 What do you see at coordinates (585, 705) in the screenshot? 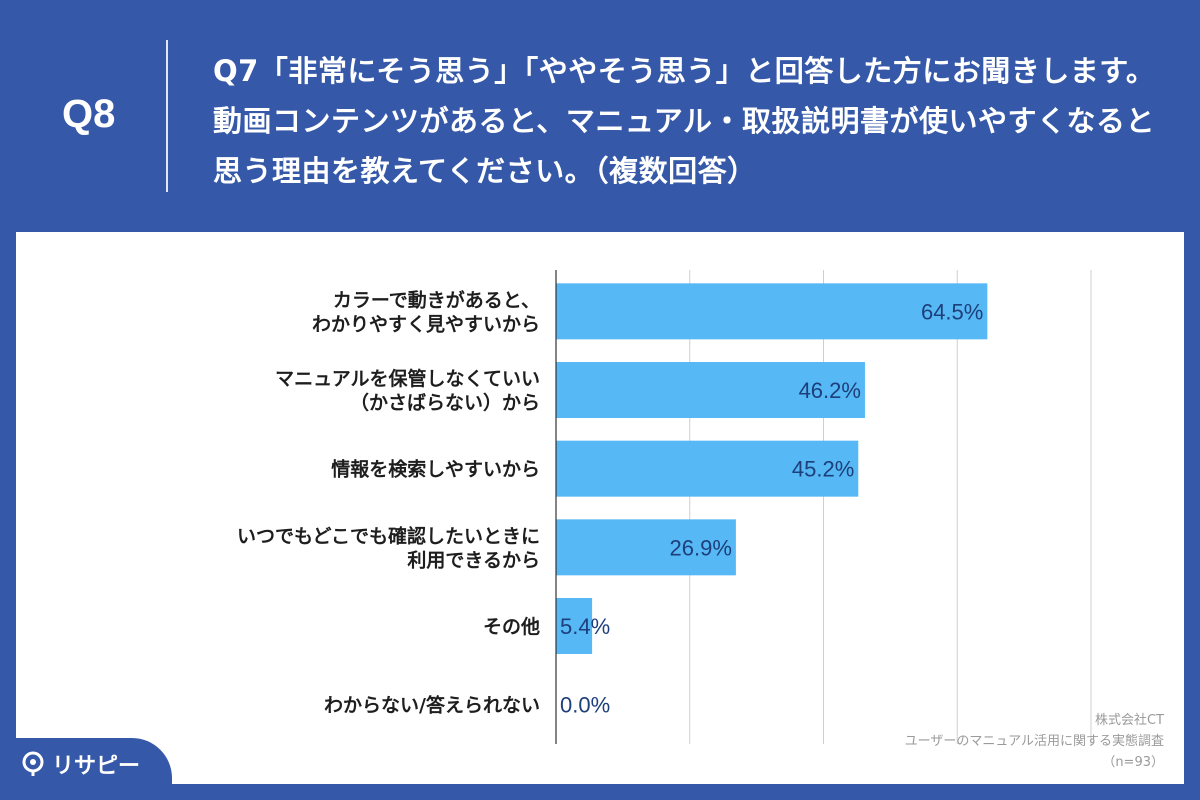
I see `data-label: 0.0%` at bounding box center [585, 705].